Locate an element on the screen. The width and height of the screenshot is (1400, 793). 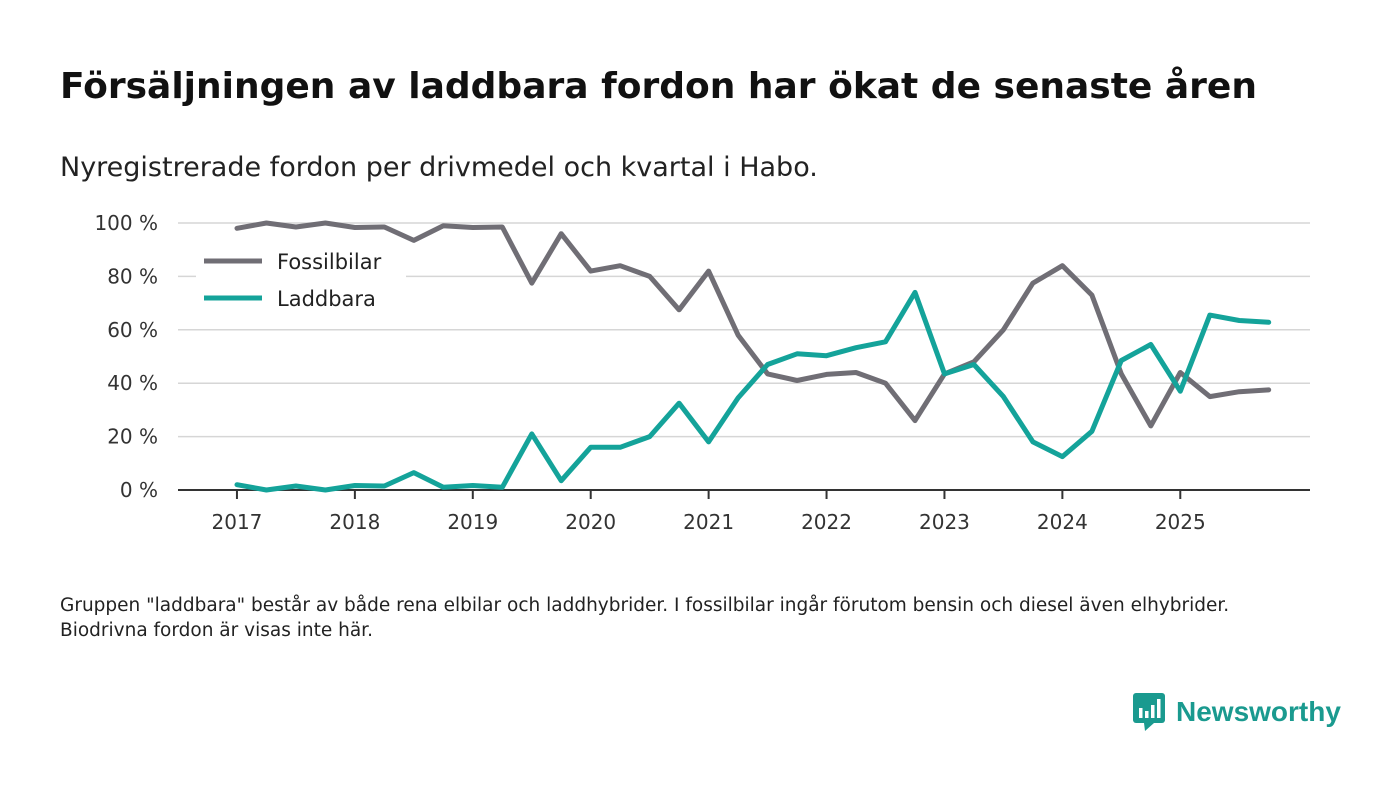
x-axis: 2017 2018 2019 2020 2021 2022 2023 2024 2025 is located at coordinates (744, 511).